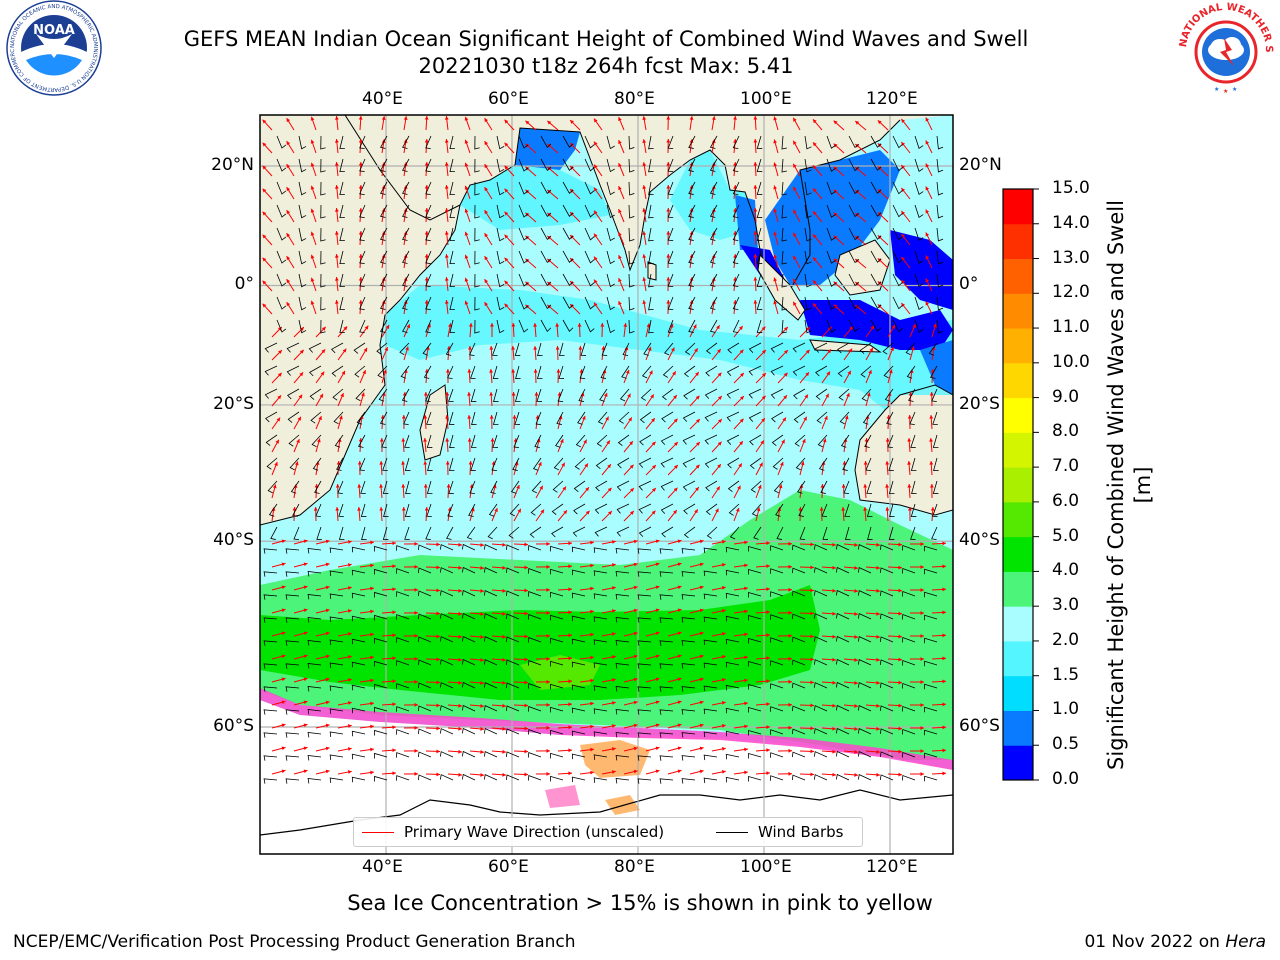 This screenshot has width=1280, height=960. I want to click on colorbar-label-8: 6.0, so click(1066, 500).